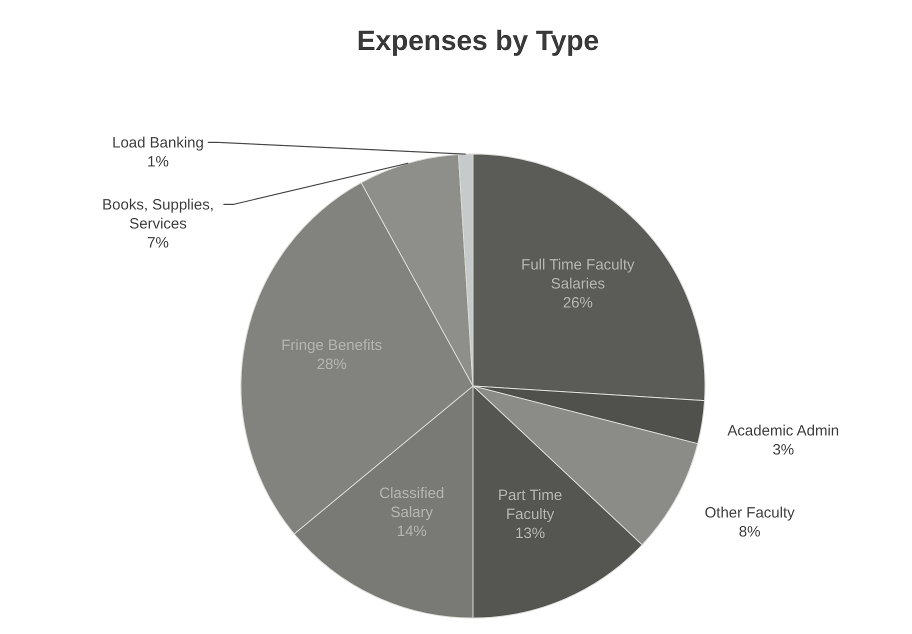 This screenshot has height=634, width=912. Describe the element at coordinates (411, 503) in the screenshot. I see `slice-label: Classified Salary` at that location.